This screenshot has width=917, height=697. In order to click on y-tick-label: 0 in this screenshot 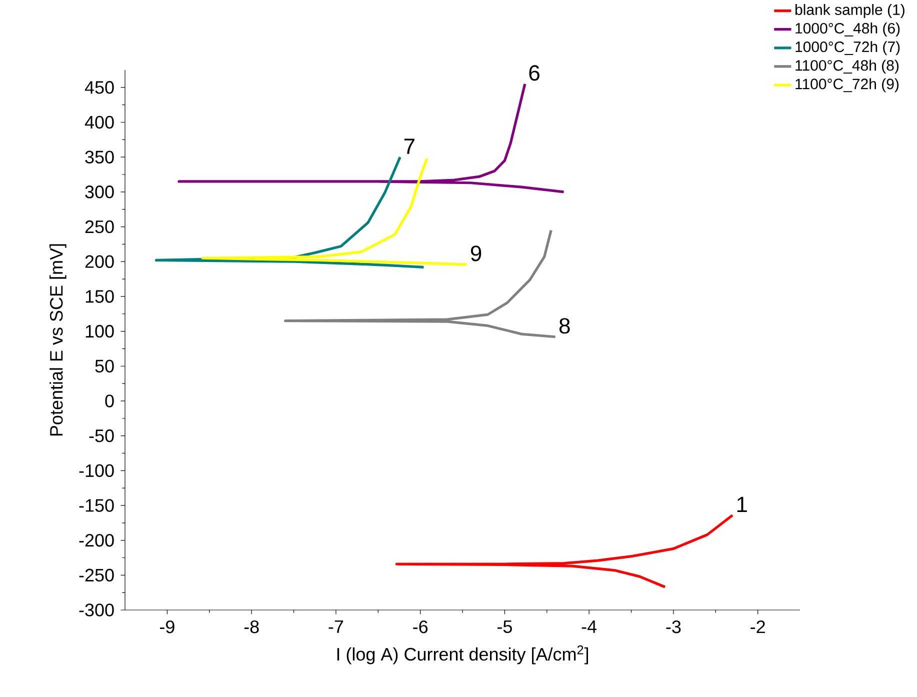, I will do `click(109, 401)`.